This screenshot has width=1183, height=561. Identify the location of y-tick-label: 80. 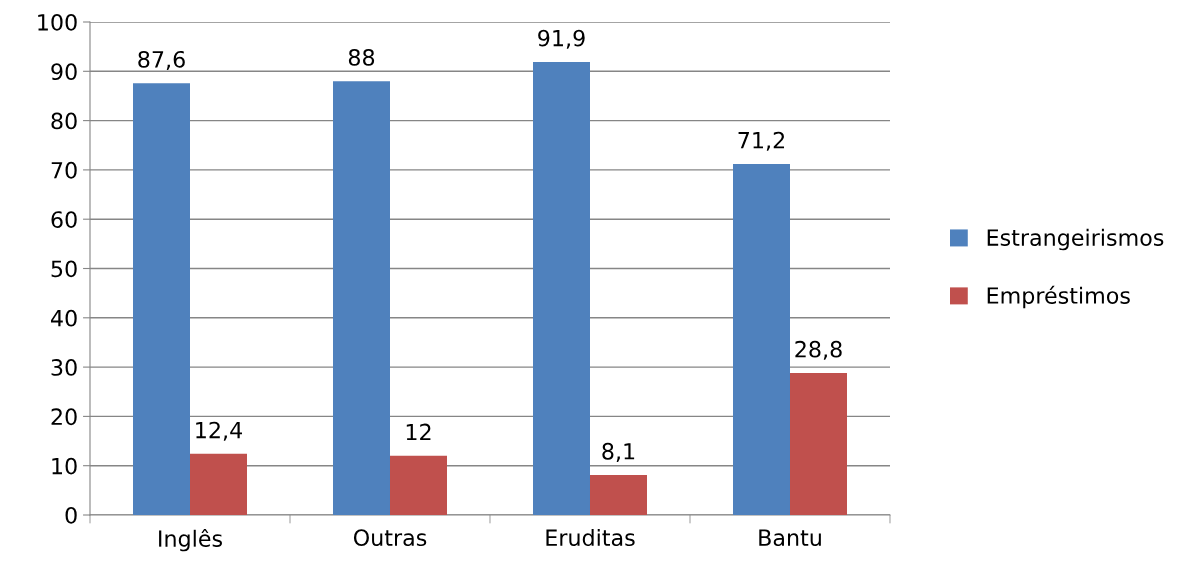
(64, 121).